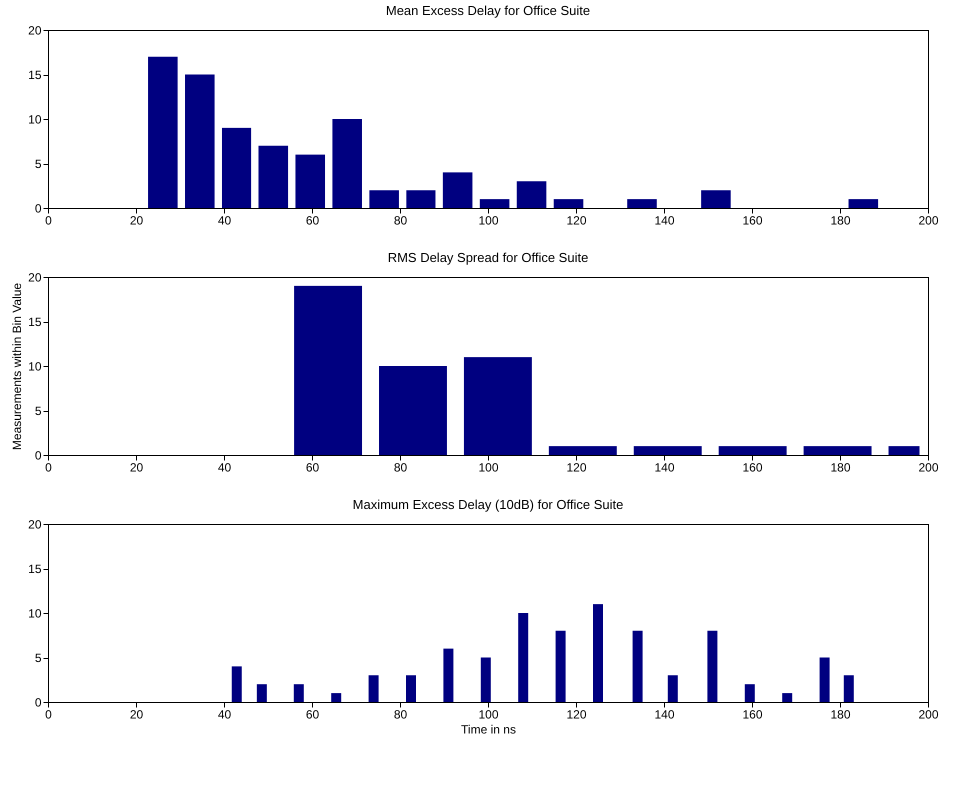 This screenshot has width=959, height=786. I want to click on chart-title: RMS Delay Spread for Office Suite, so click(488, 257).